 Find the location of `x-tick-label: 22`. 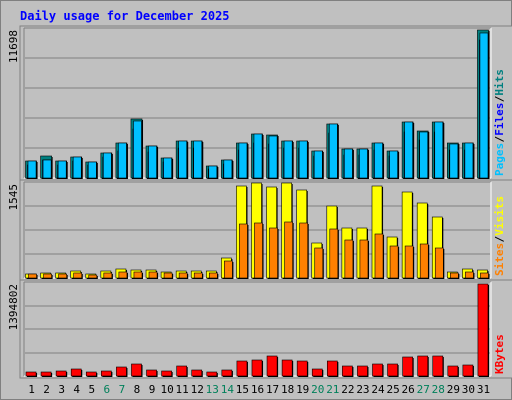

x-tick-label: 22 is located at coordinates (347, 389).